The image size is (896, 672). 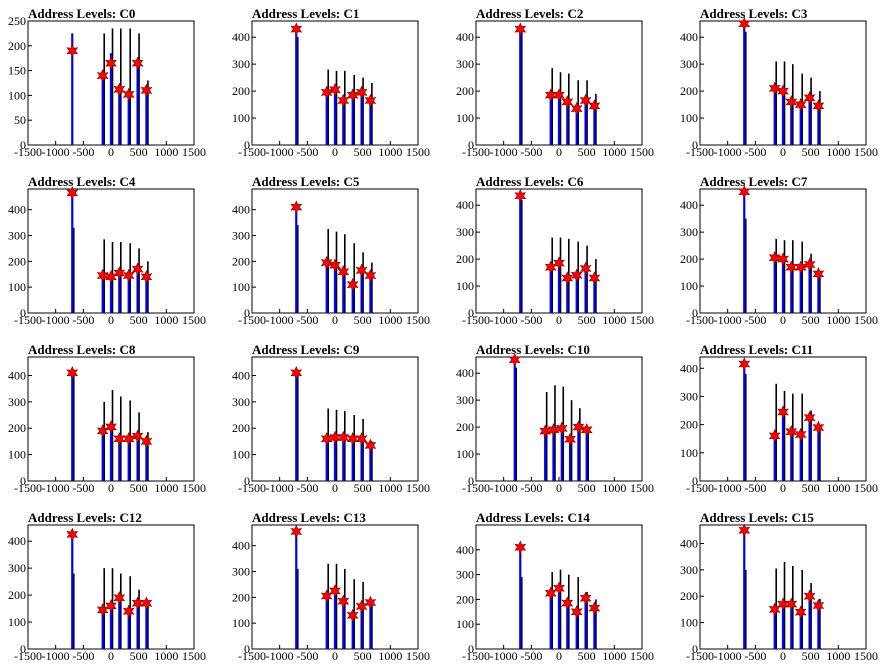 What do you see at coordinates (82, 181) in the screenshot?
I see `panel-title: Address Levels: C4` at bounding box center [82, 181].